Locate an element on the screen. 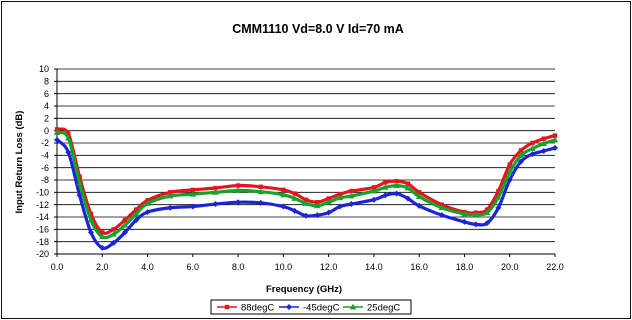 The height and width of the screenshot is (320, 632). legend-item--45degC: -45degC is located at coordinates (309, 308).